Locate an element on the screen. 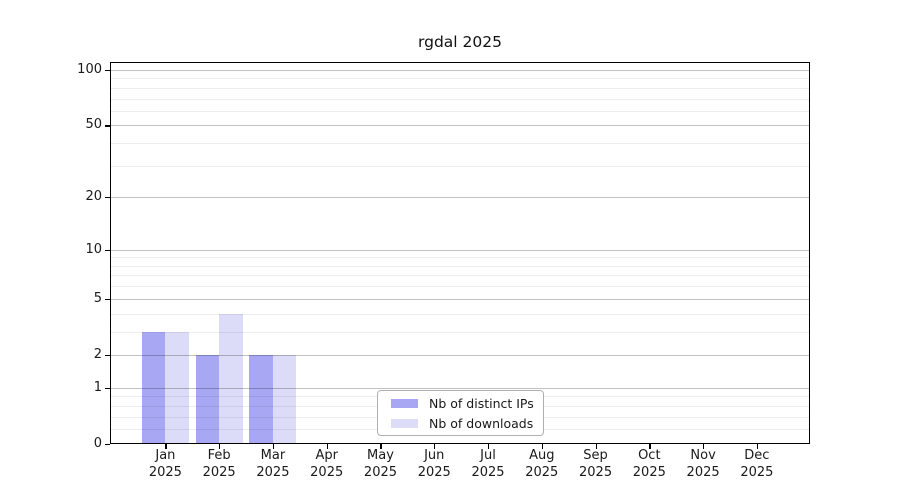  x-tick-month: May is located at coordinates (380, 455).